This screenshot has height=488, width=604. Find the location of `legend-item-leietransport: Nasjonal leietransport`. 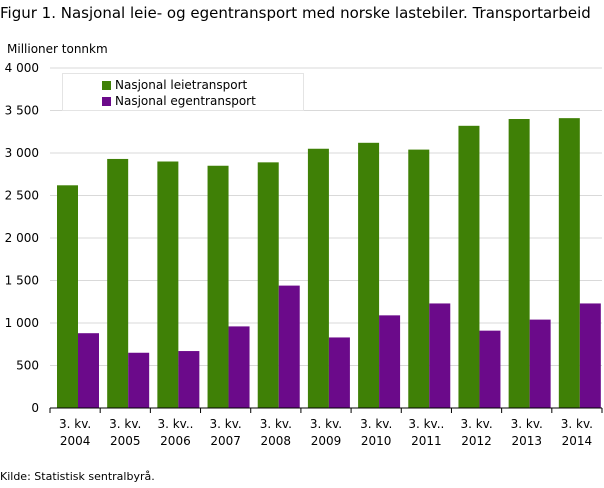

legend-item-leietransport: Nasjonal leietransport is located at coordinates (174, 85).